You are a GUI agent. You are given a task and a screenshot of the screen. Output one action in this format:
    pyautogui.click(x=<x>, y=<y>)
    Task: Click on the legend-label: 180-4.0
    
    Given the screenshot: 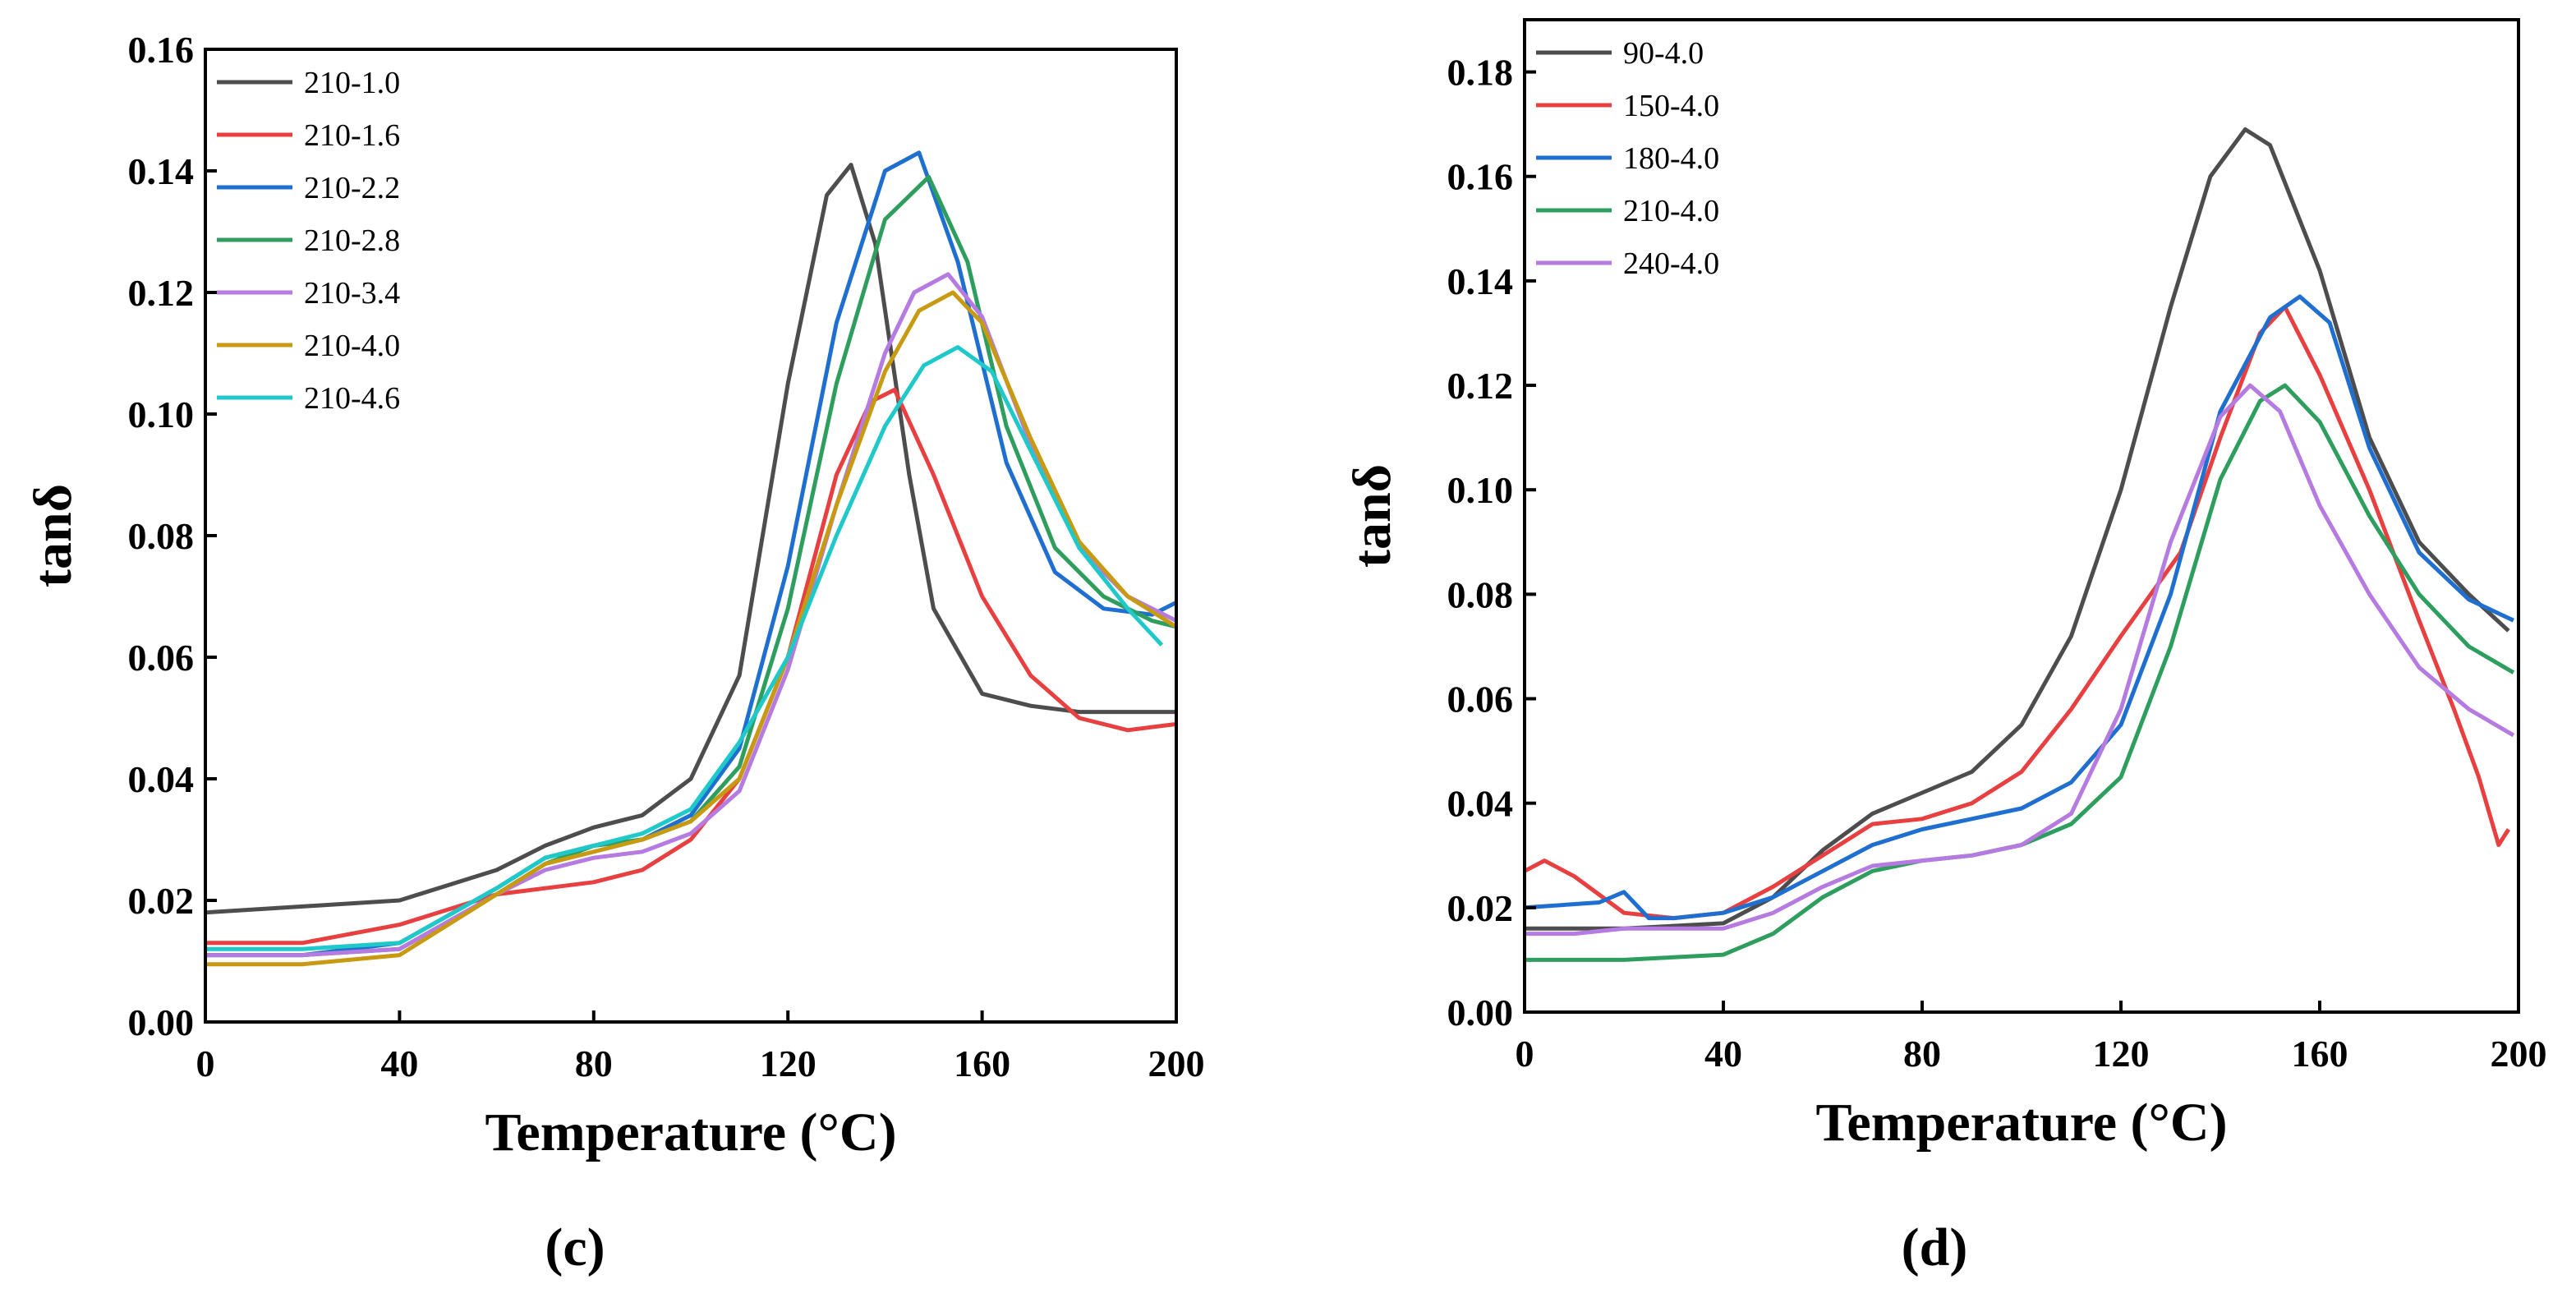 What is the action you would take?
    pyautogui.click(x=1671, y=159)
    